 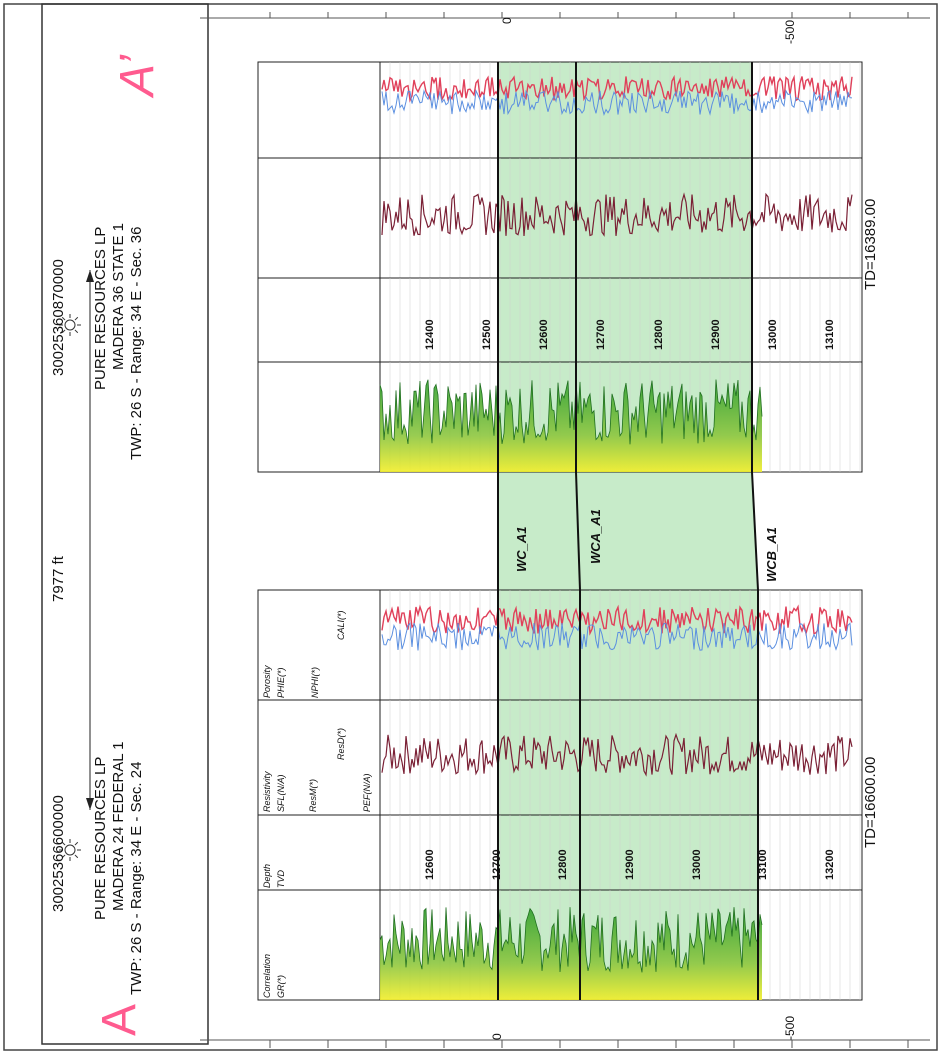 What do you see at coordinates (617, 620) in the screenshot?
I see `left-porosity-red-curve` at bounding box center [617, 620].